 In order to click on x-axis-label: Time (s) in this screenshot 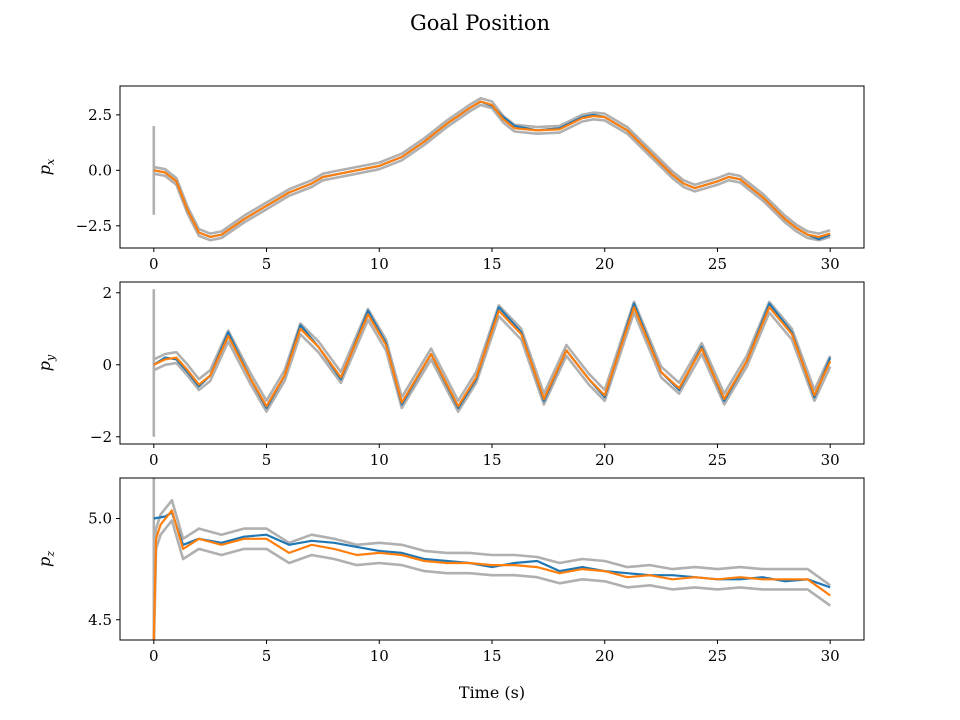, I will do `click(492, 692)`.